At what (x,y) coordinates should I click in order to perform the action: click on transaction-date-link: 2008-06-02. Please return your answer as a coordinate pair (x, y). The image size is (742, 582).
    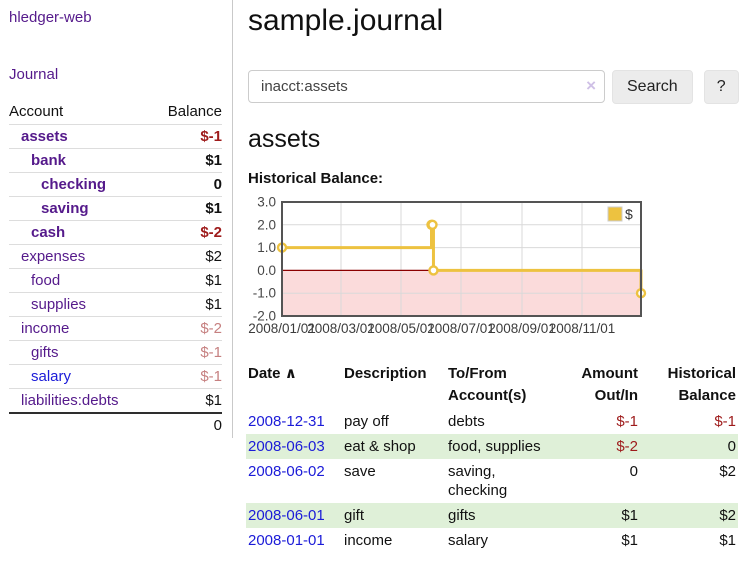
    Looking at the image, I should click on (286, 471).